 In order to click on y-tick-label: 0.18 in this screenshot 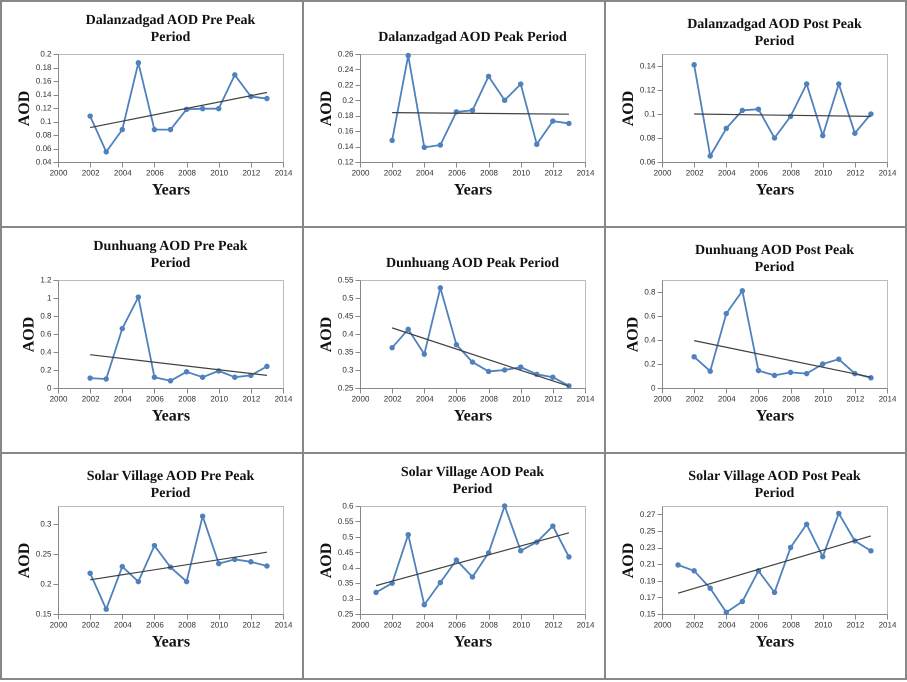, I will do `click(346, 115)`.